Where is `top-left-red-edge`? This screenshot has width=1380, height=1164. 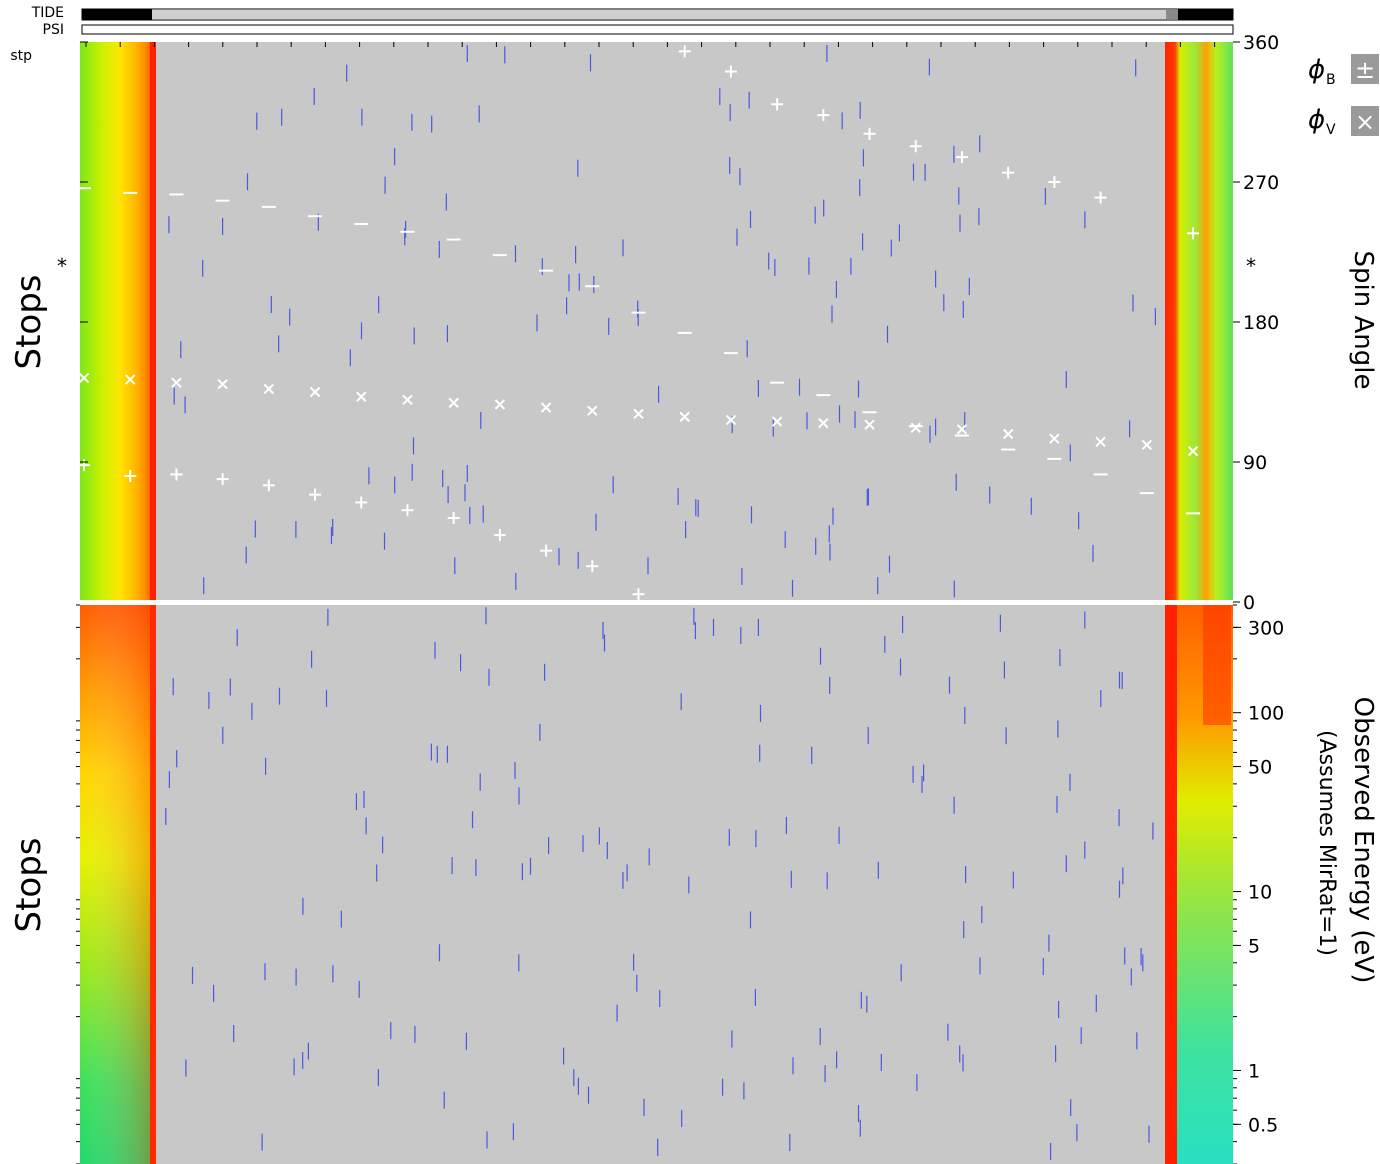
top-left-red-edge is located at coordinates (153, 322).